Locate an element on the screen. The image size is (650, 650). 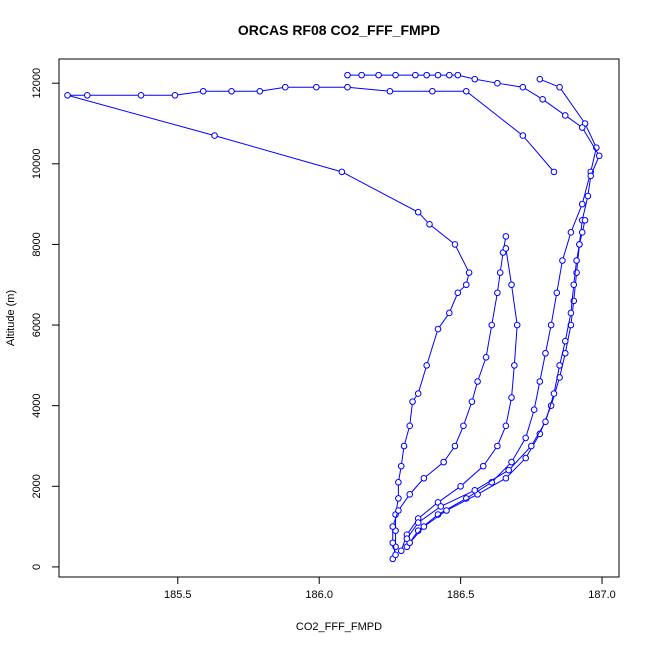
x-tick-label: 185.5 is located at coordinates (178, 595).